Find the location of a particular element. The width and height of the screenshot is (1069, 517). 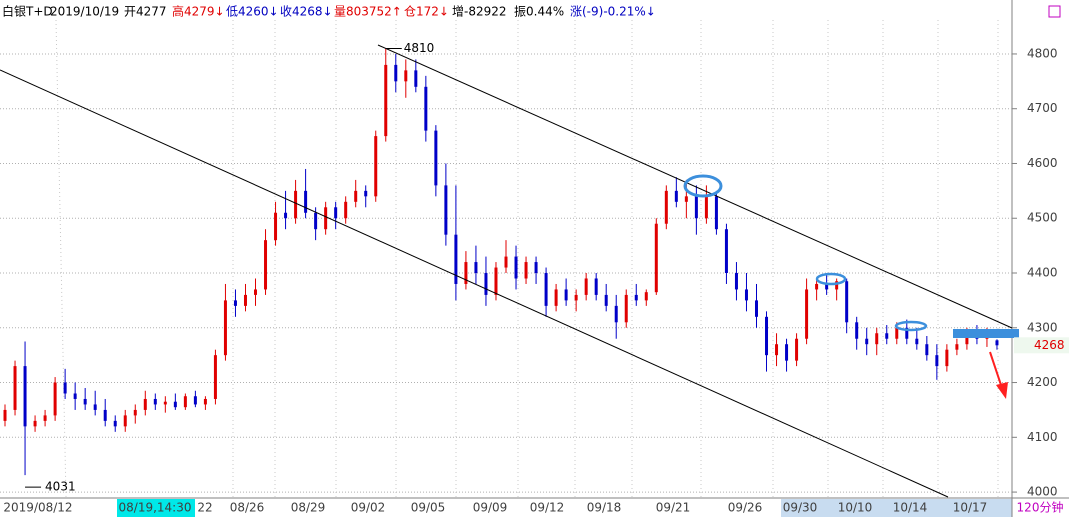

x-tick-label: 08/29 is located at coordinates (308, 508).